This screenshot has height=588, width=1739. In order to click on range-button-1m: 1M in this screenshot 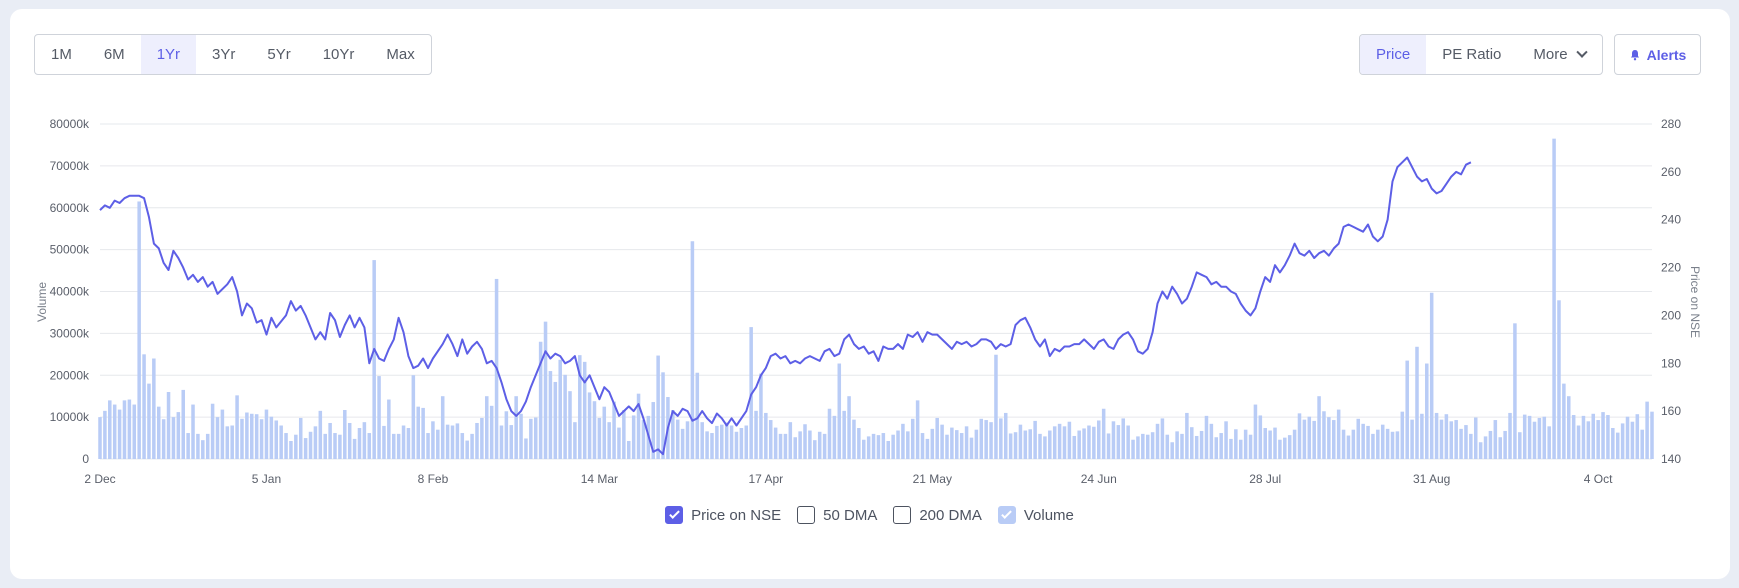, I will do `click(61, 54)`.